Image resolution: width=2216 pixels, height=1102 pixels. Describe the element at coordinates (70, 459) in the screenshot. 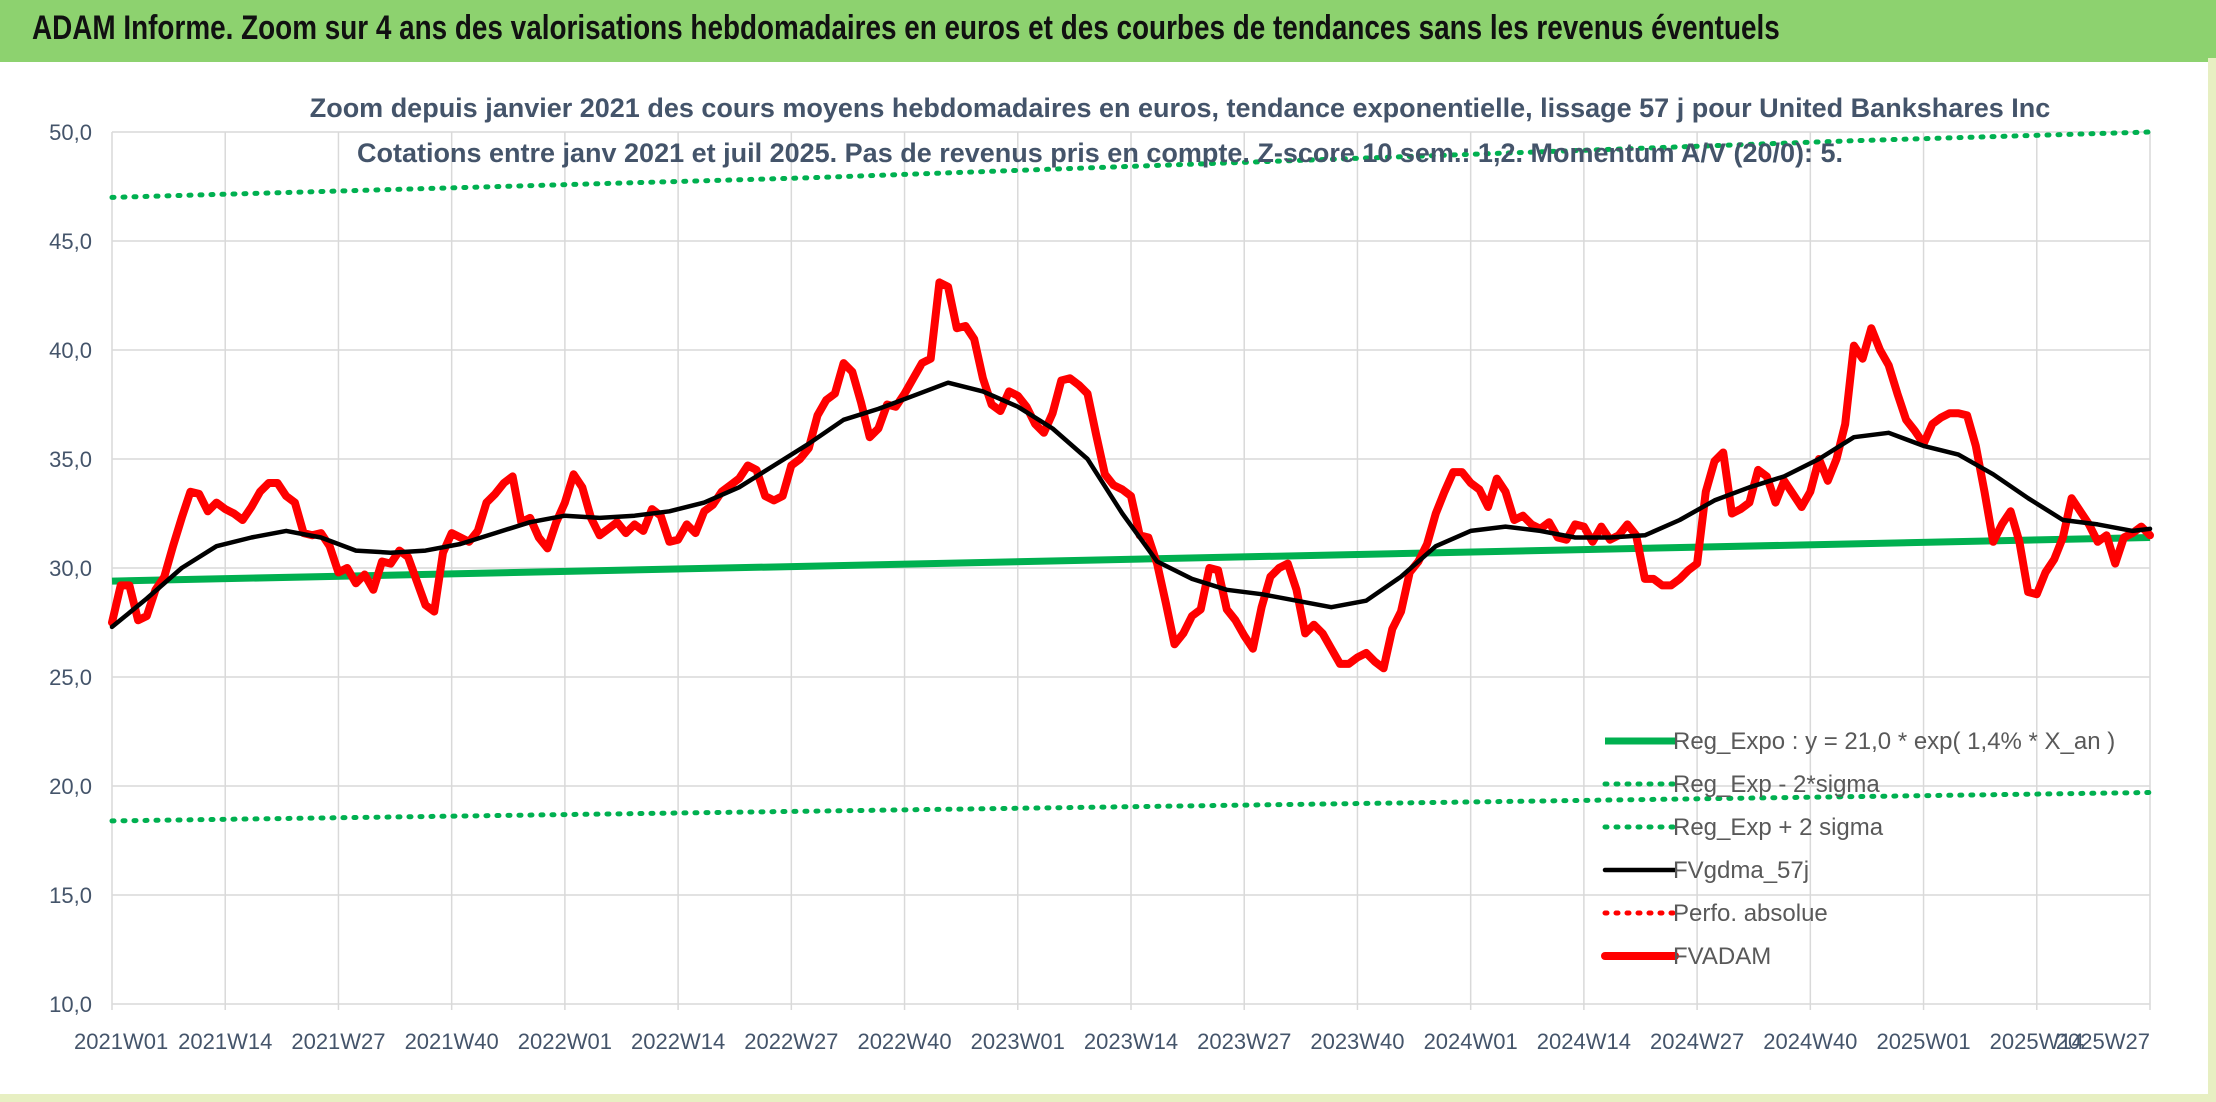

I see `y-tick-label: 35,0` at that location.